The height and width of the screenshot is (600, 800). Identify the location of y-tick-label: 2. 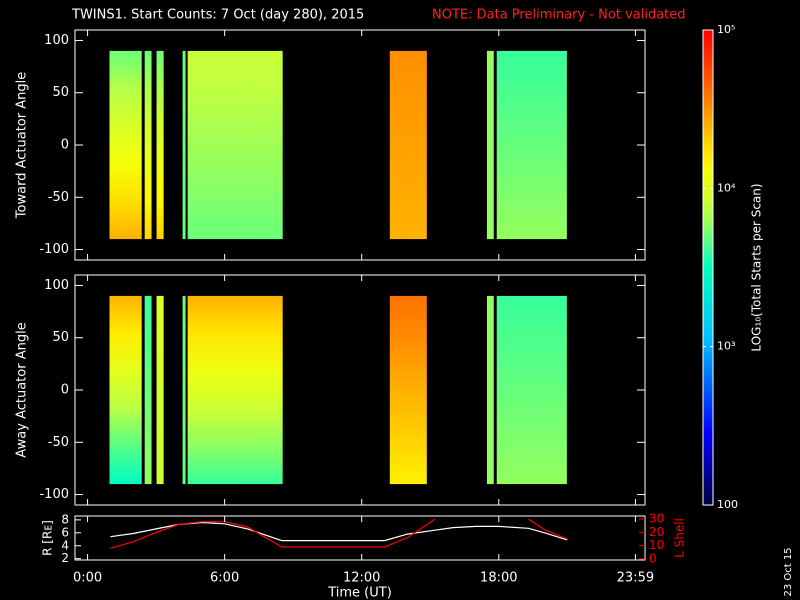
(65, 558).